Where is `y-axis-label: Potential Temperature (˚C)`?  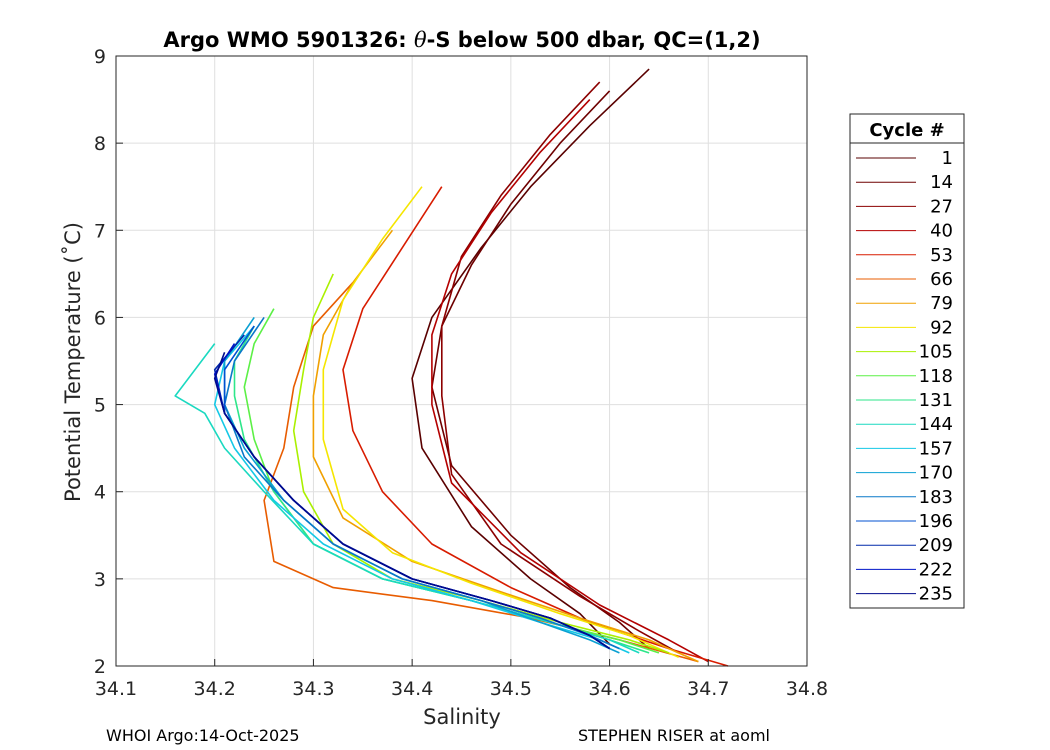
y-axis-label: Potential Temperature (˚C) is located at coordinates (73, 362).